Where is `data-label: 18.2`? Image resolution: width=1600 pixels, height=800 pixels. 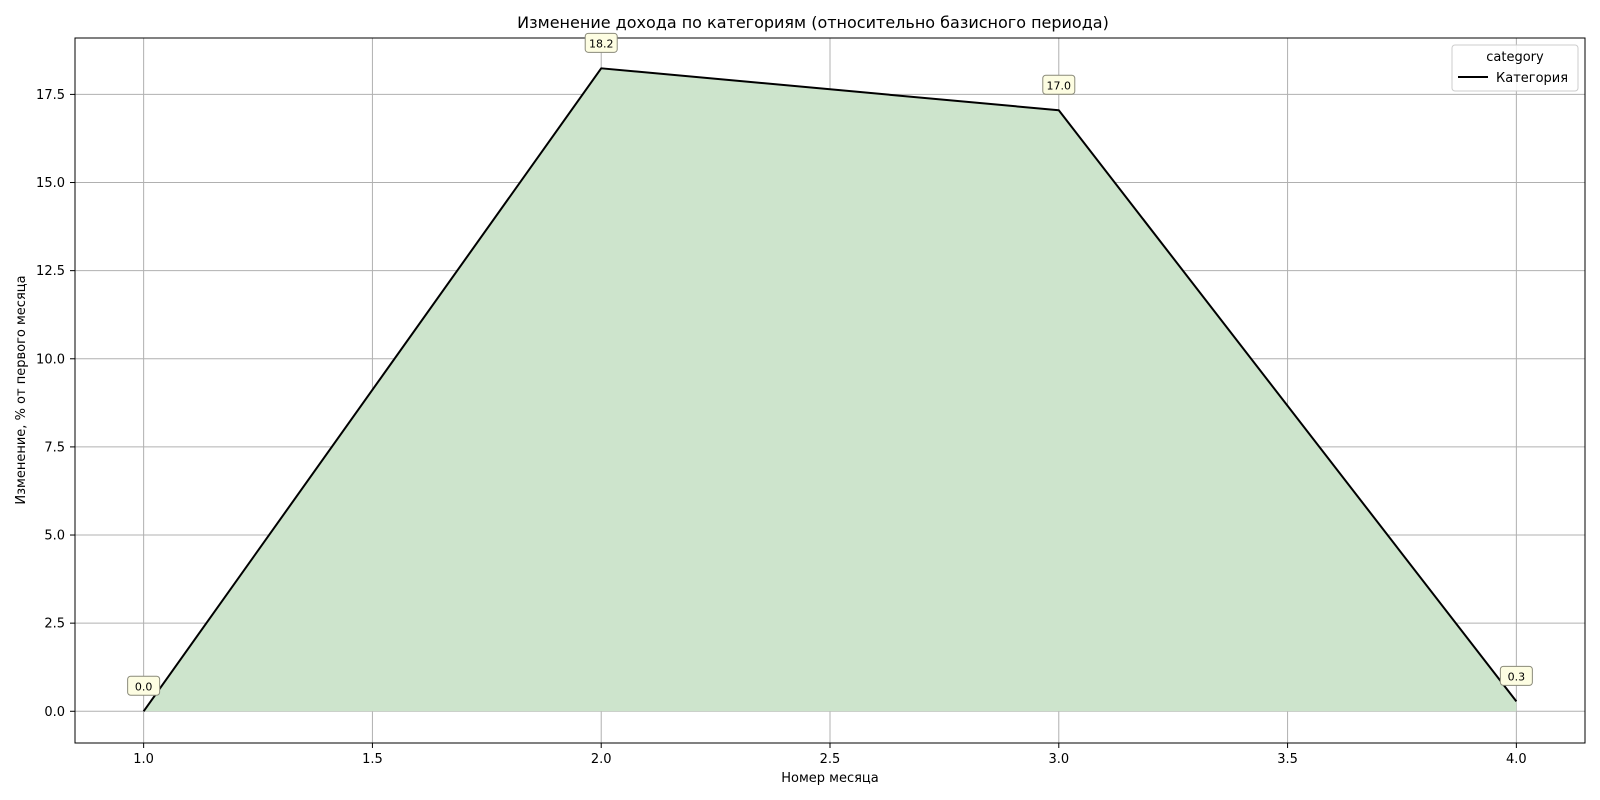
data-label: 18.2 is located at coordinates (601, 42).